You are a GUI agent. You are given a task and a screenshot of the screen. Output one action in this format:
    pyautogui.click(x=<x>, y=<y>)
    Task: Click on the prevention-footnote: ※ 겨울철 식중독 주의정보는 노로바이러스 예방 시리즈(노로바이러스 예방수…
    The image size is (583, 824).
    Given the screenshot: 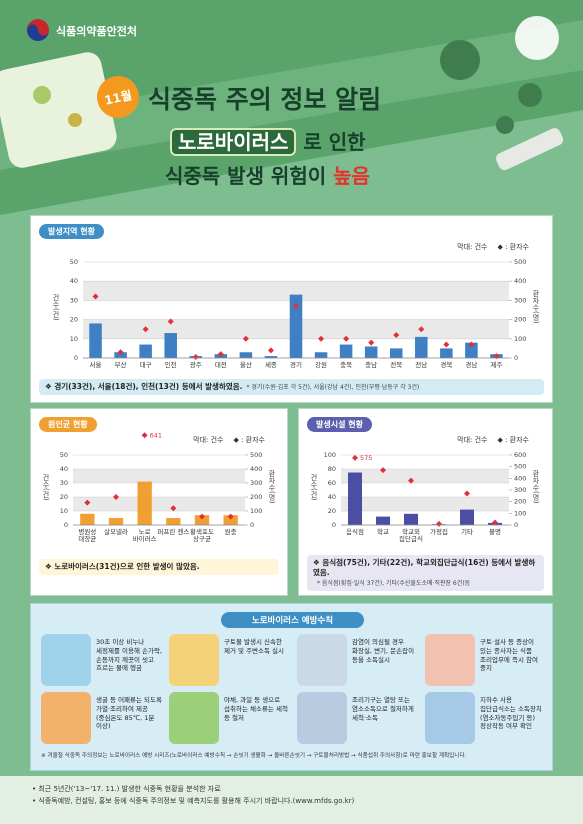 What is the action you would take?
    pyautogui.click(x=254, y=756)
    